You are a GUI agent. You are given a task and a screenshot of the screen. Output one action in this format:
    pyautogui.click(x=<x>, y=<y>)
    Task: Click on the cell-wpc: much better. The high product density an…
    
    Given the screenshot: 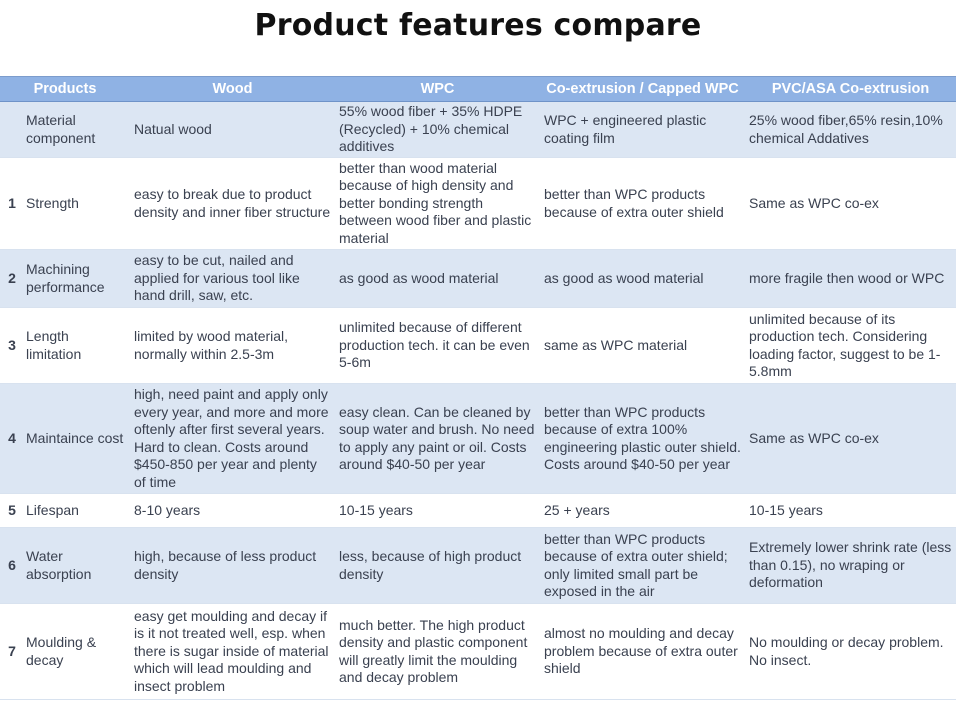 What is the action you would take?
    pyautogui.click(x=437, y=651)
    